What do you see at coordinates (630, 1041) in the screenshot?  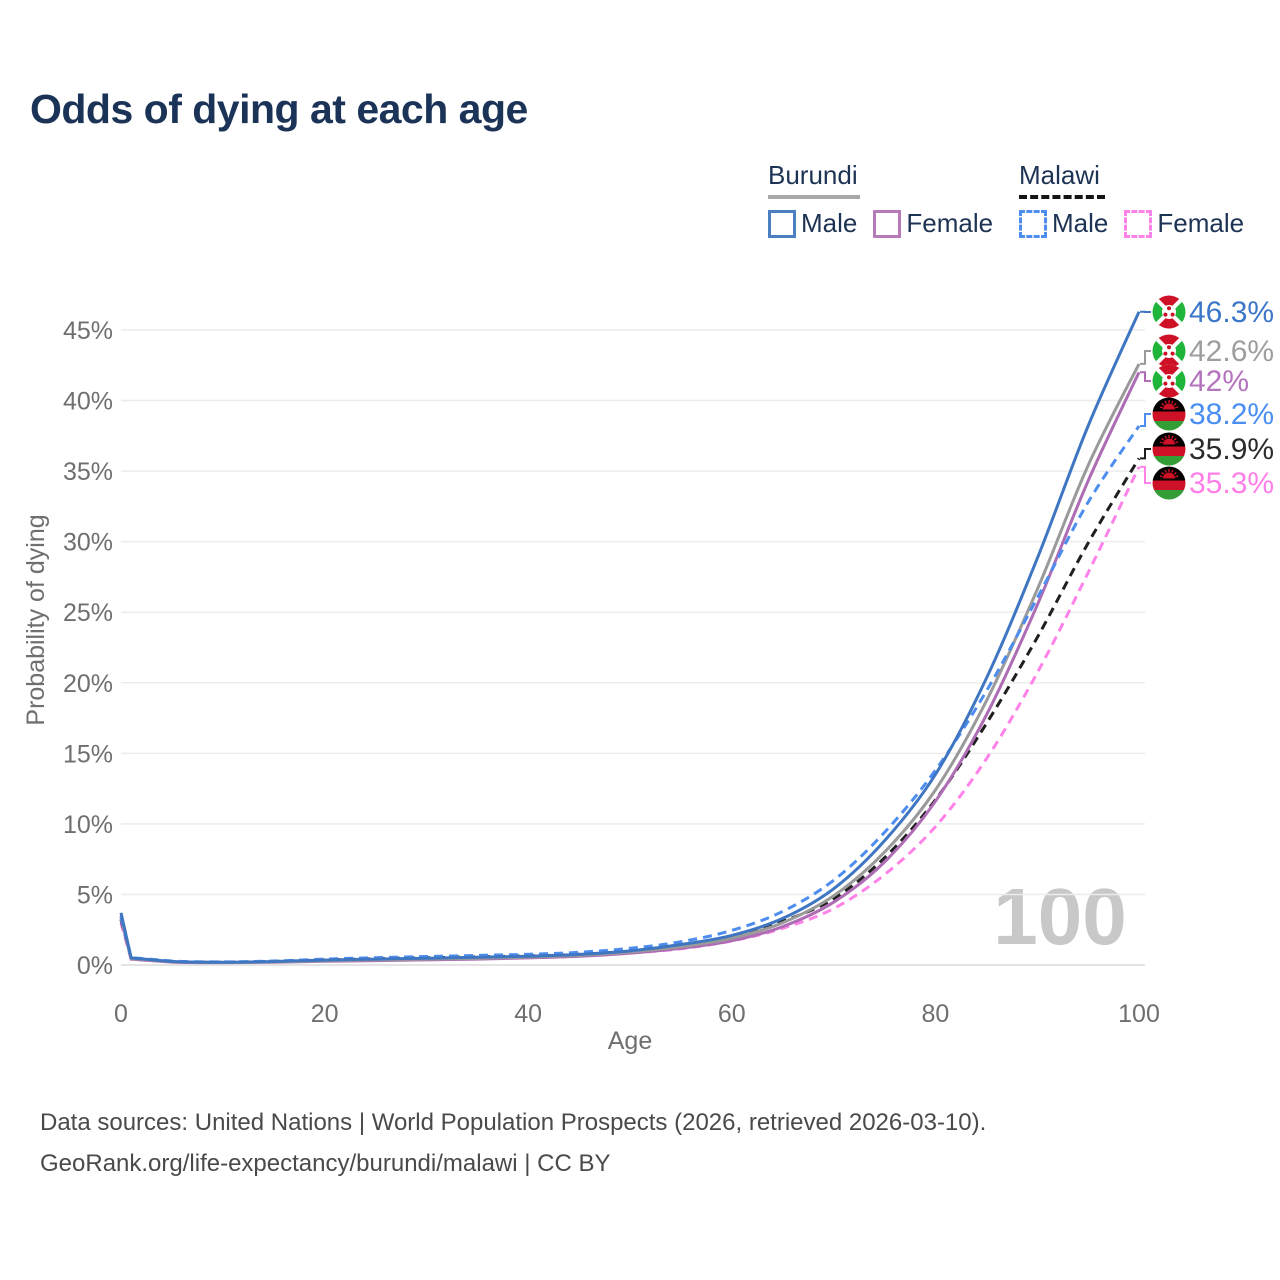 I see `x-axis-title: Age` at bounding box center [630, 1041].